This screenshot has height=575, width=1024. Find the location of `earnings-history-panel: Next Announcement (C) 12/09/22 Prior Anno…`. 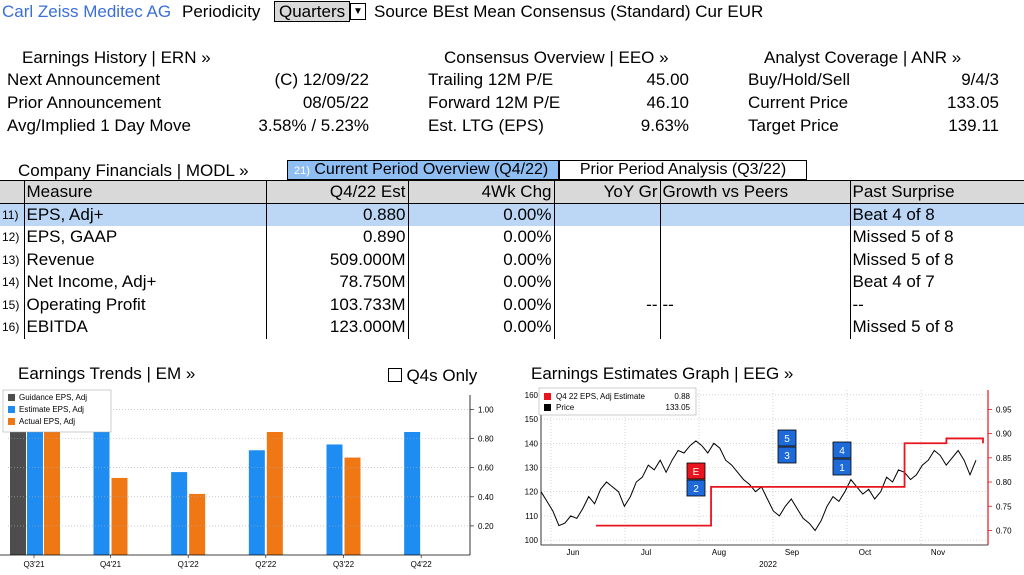

earnings-history-panel: Next Announcement (C) 12/09/22 Prior Anno… is located at coordinates (188, 104).